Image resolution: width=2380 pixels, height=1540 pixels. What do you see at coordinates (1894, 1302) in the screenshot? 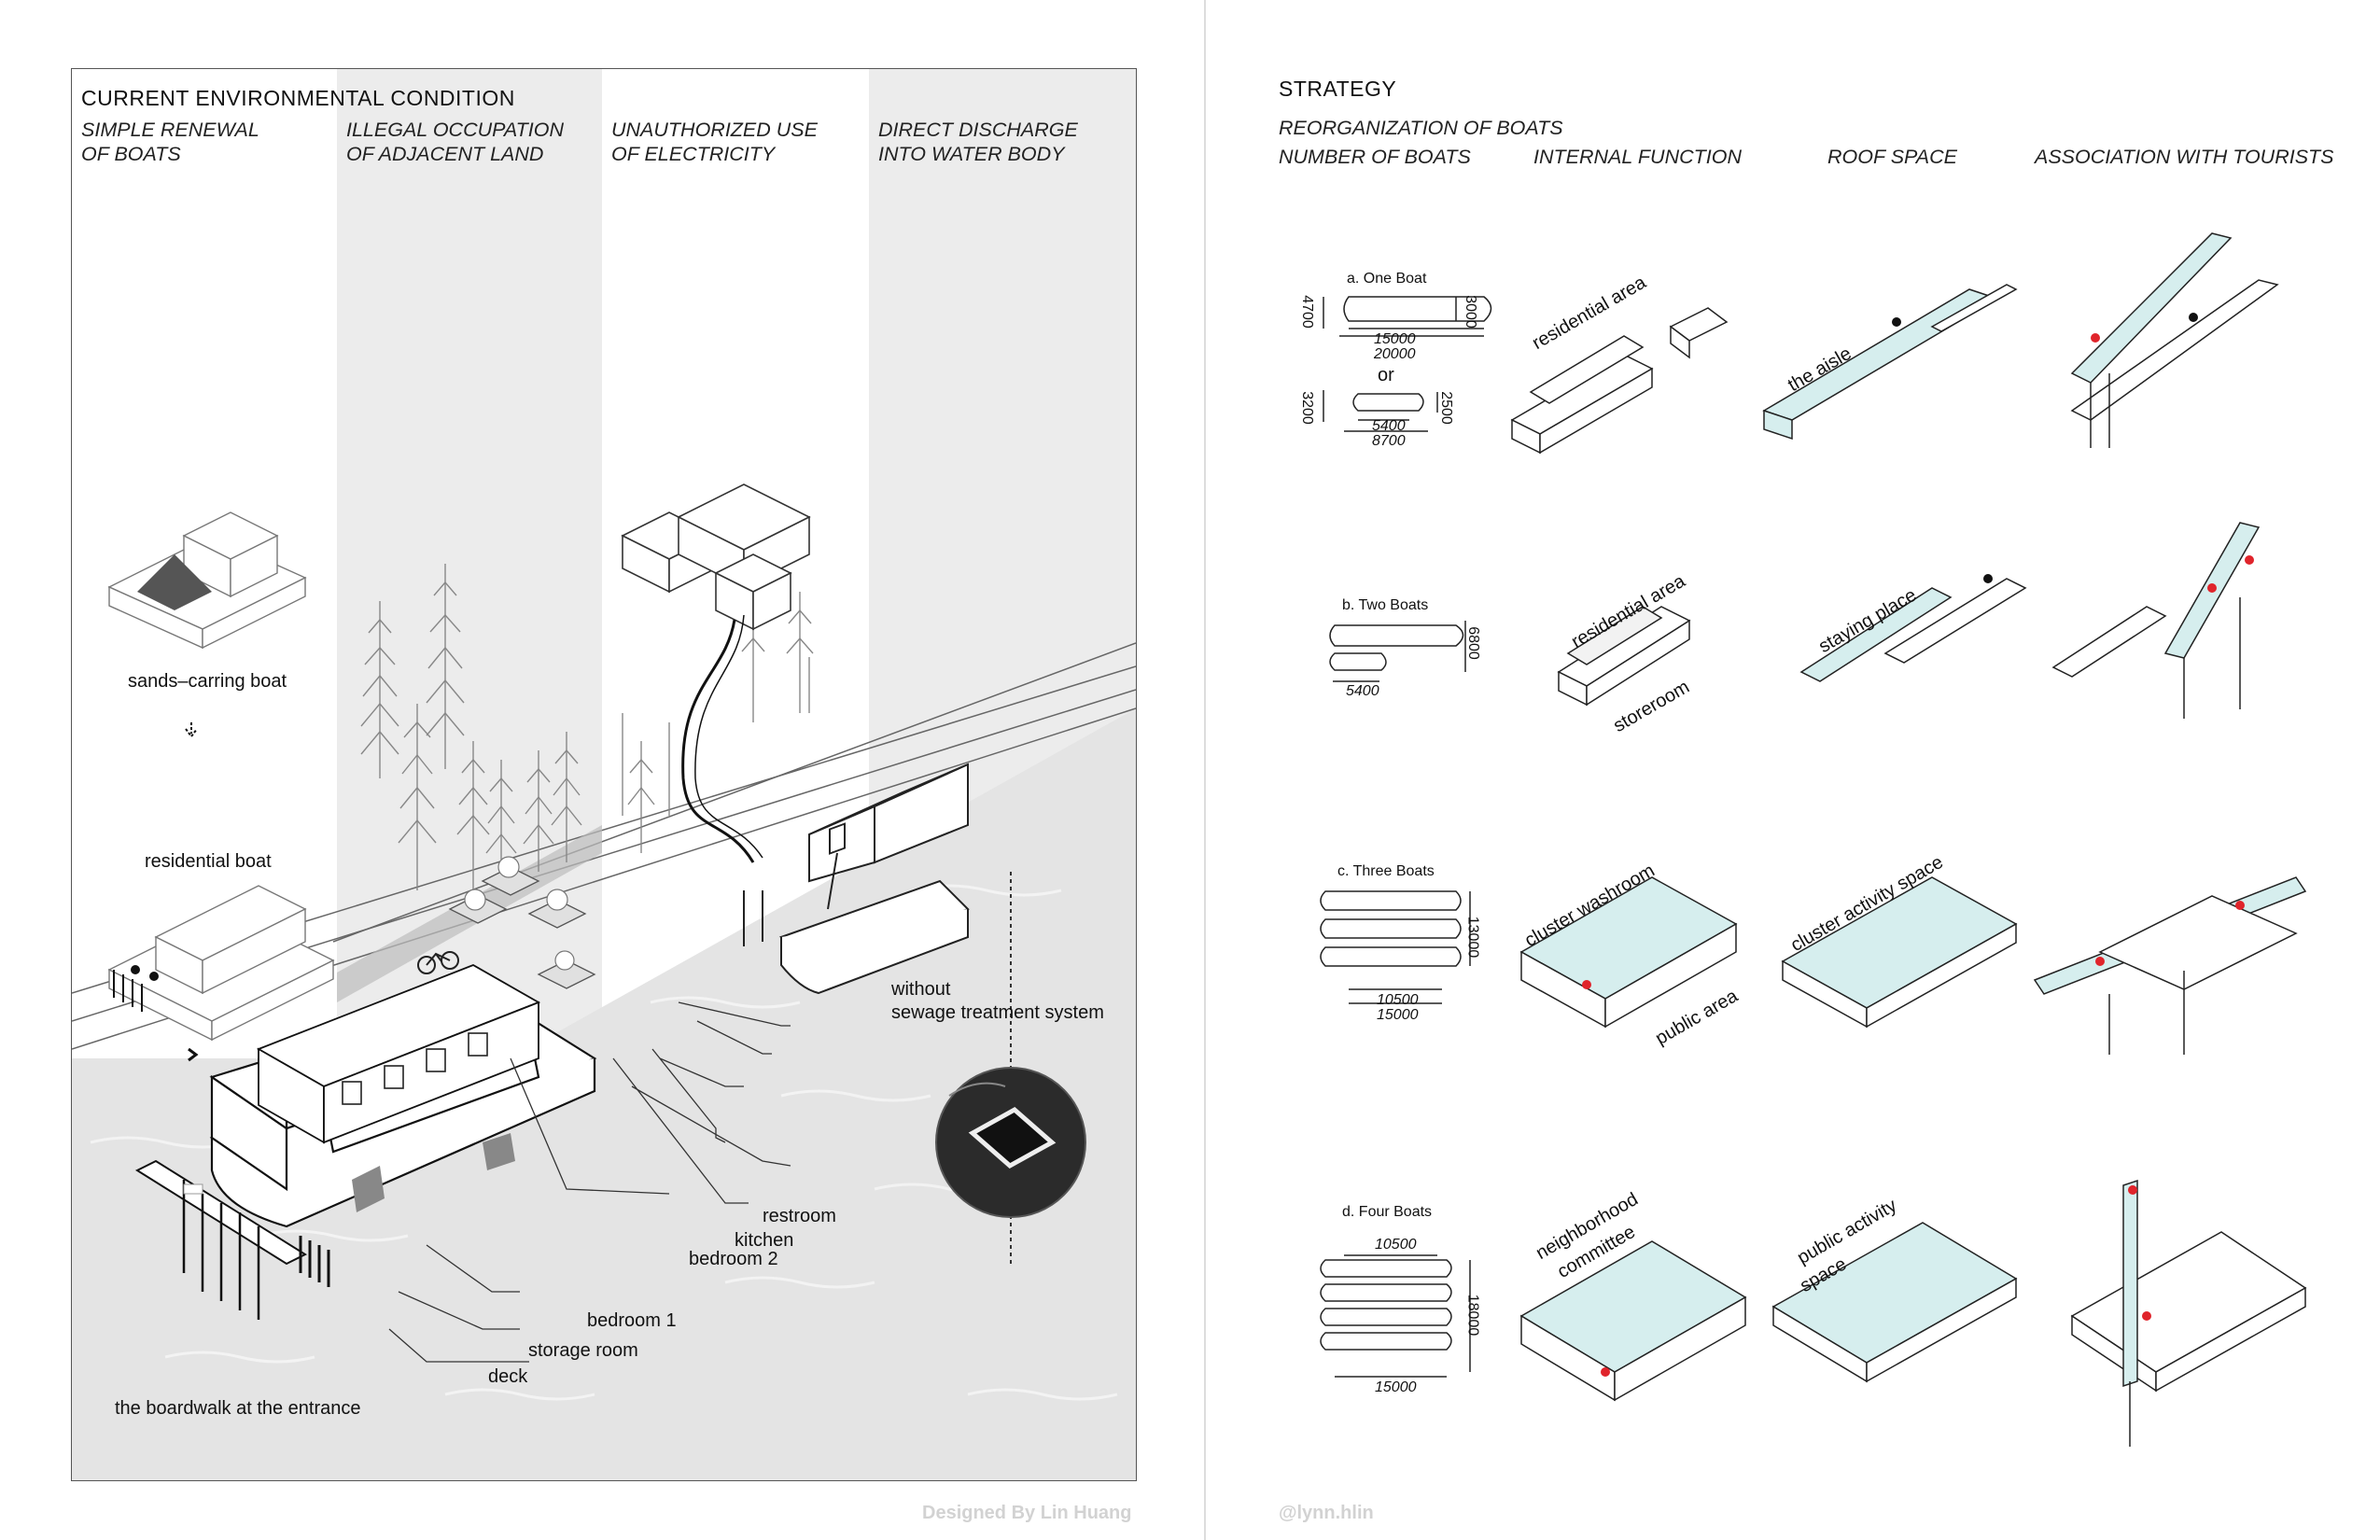
I see `four-boats-roof` at bounding box center [1894, 1302].